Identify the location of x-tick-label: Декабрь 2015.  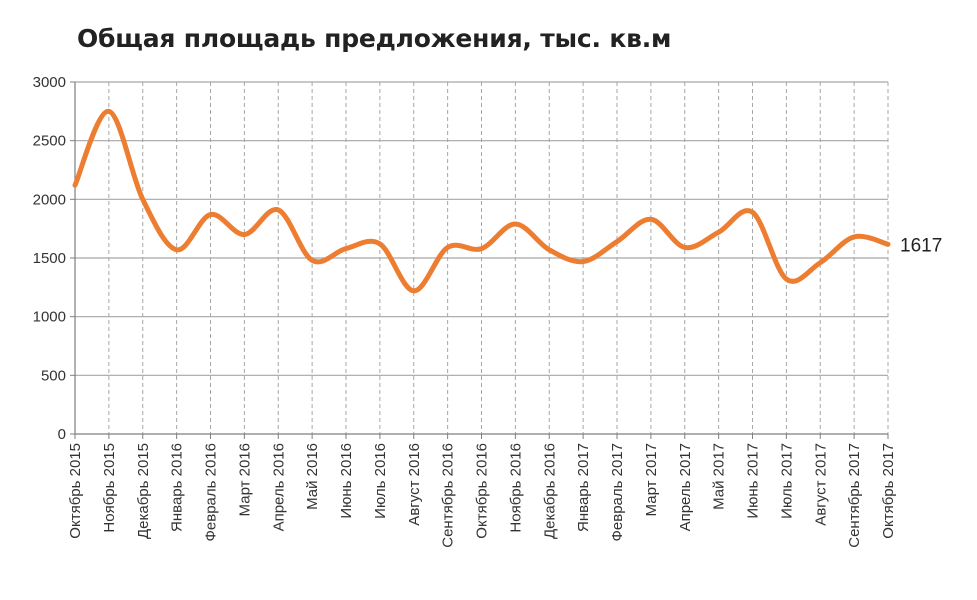
(143, 491).